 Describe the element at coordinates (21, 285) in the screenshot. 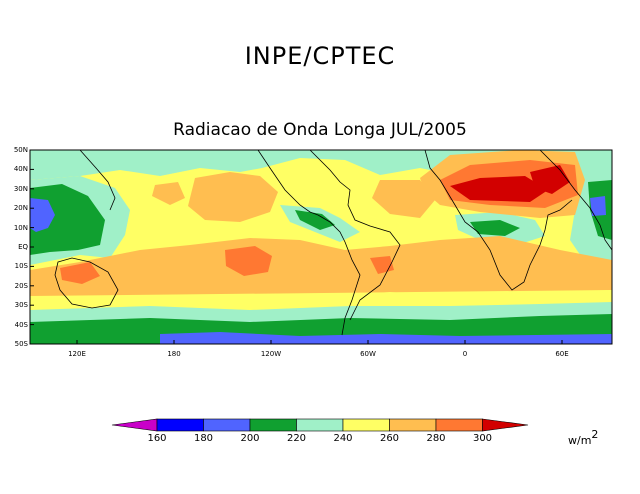

I see `lat-label: 20S` at that location.